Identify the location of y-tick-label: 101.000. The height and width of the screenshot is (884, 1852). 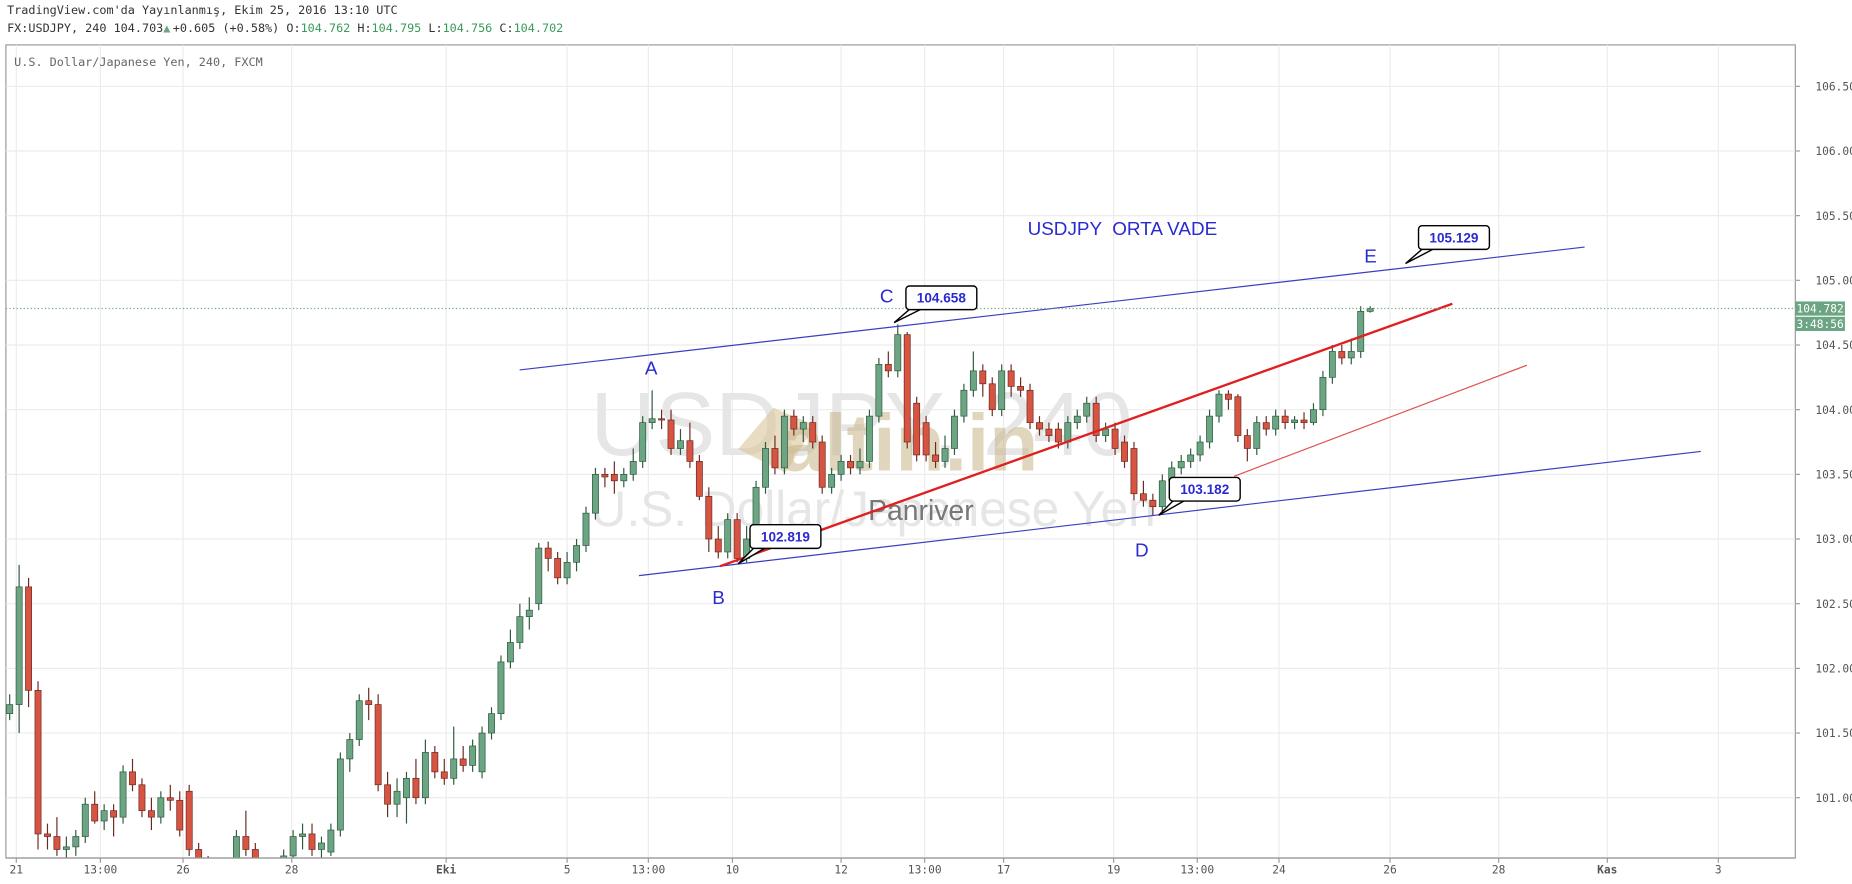
(1833, 798).